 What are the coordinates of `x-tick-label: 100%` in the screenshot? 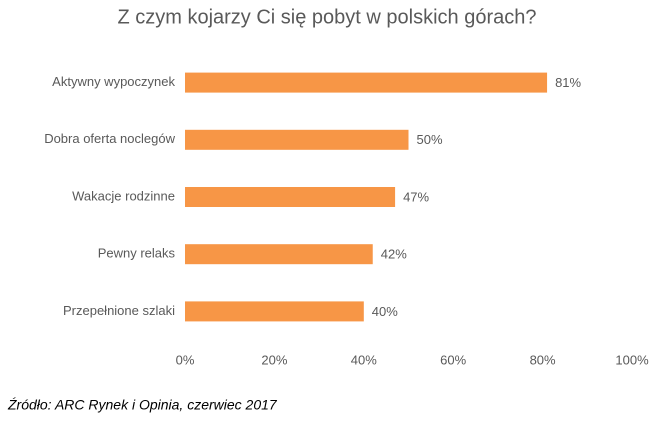 It's located at (632, 359).